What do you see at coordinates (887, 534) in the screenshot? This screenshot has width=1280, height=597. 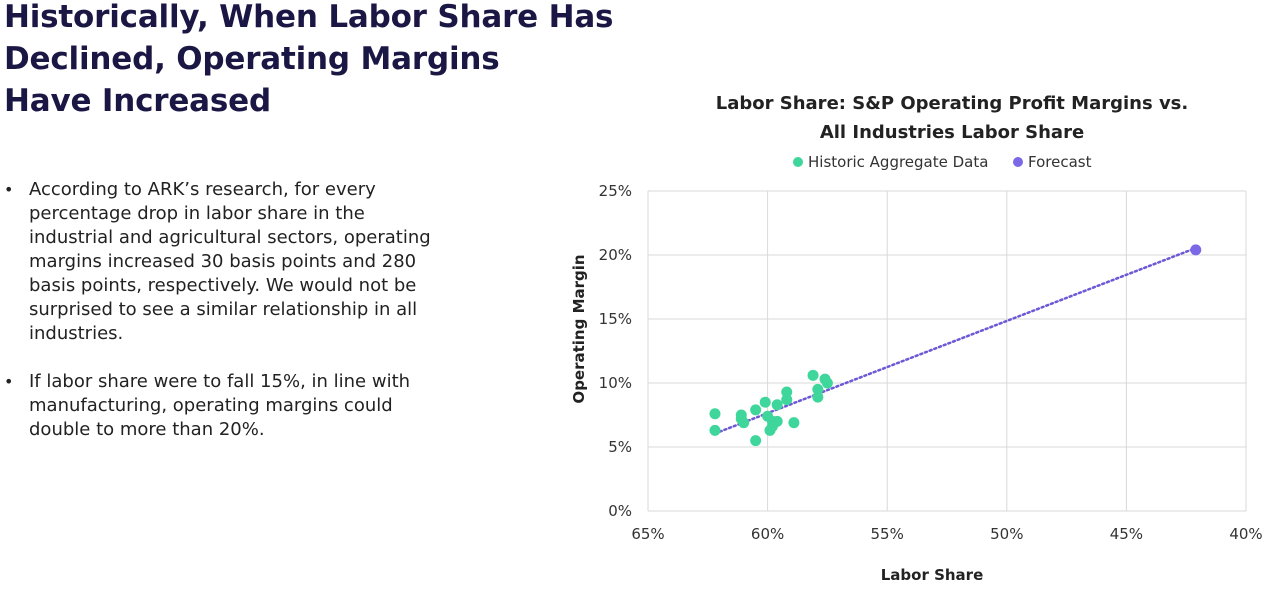 I see `x-tick-label: 55%` at bounding box center [887, 534].